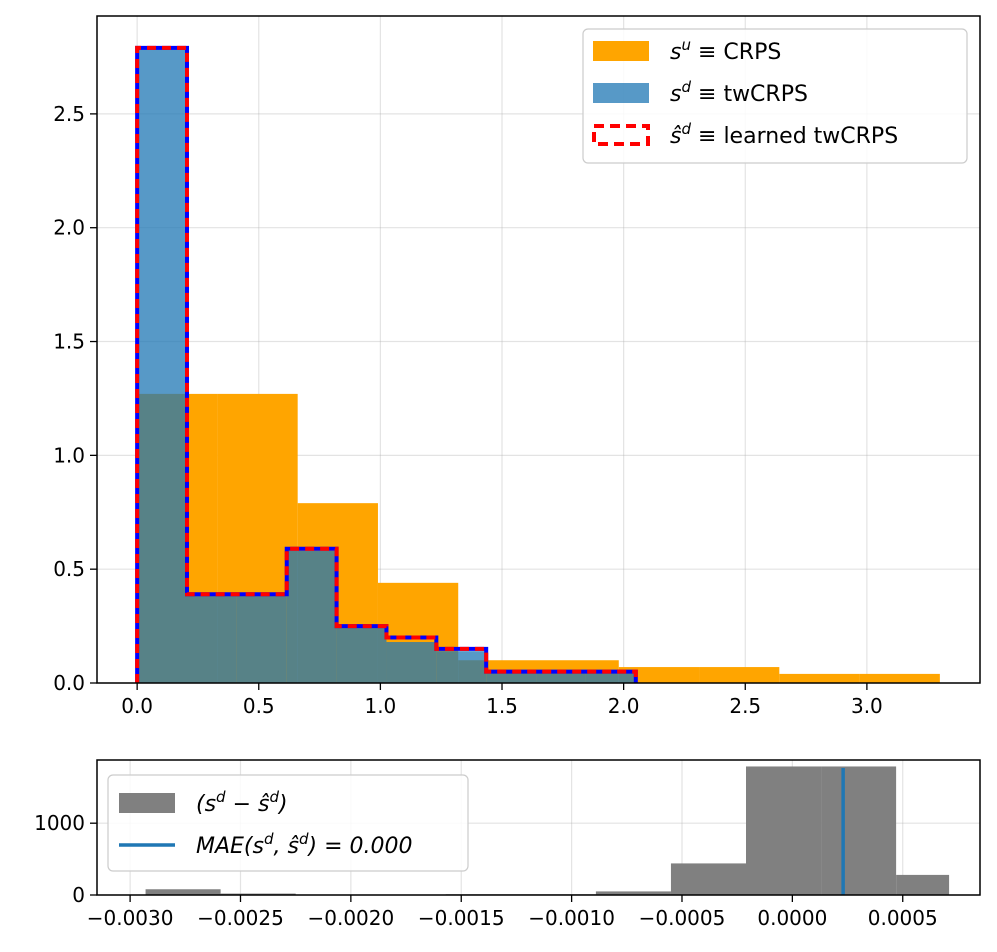 This screenshot has height=952, width=997. I want to click on bottom-legend: (sd − ŝd) MAE(sd, ŝd) = 0.000, so click(288, 823).